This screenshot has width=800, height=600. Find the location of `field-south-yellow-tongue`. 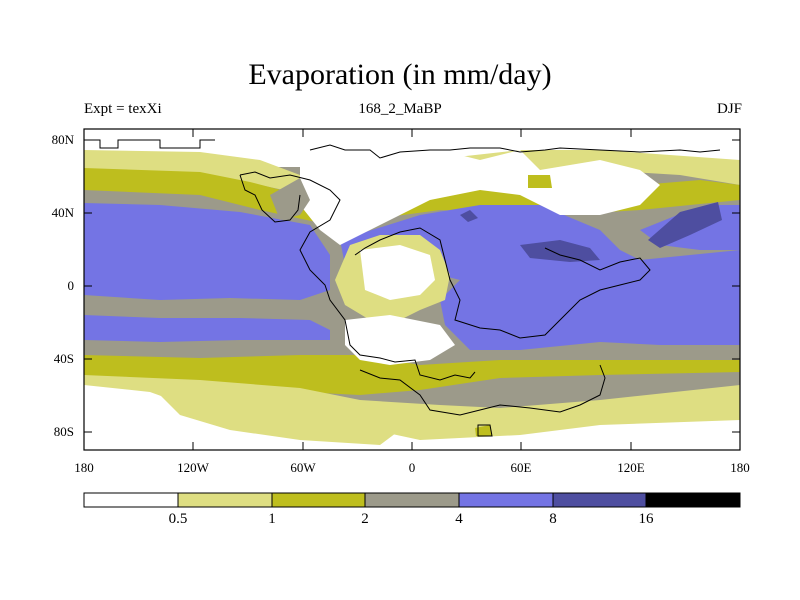

field-south-yellow-tongue is located at coordinates (280, 420).